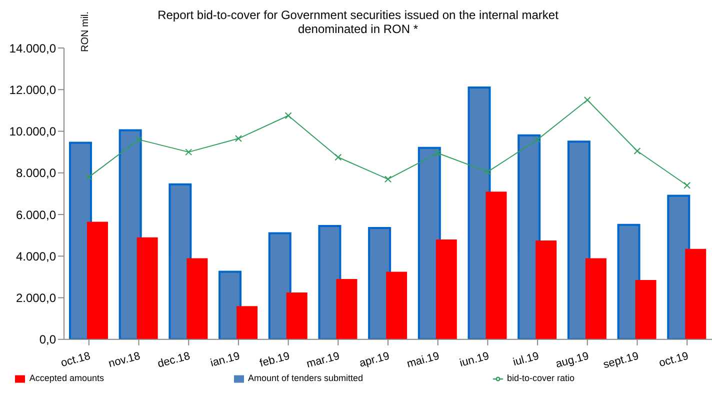 The width and height of the screenshot is (712, 403). What do you see at coordinates (374, 360) in the screenshot?
I see `x-tick-label: apr.19` at bounding box center [374, 360].